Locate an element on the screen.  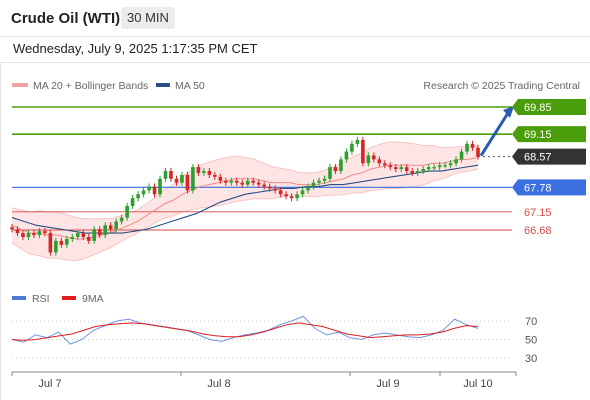
credit-text: Research © 2025 Trading Central is located at coordinates (501, 86).